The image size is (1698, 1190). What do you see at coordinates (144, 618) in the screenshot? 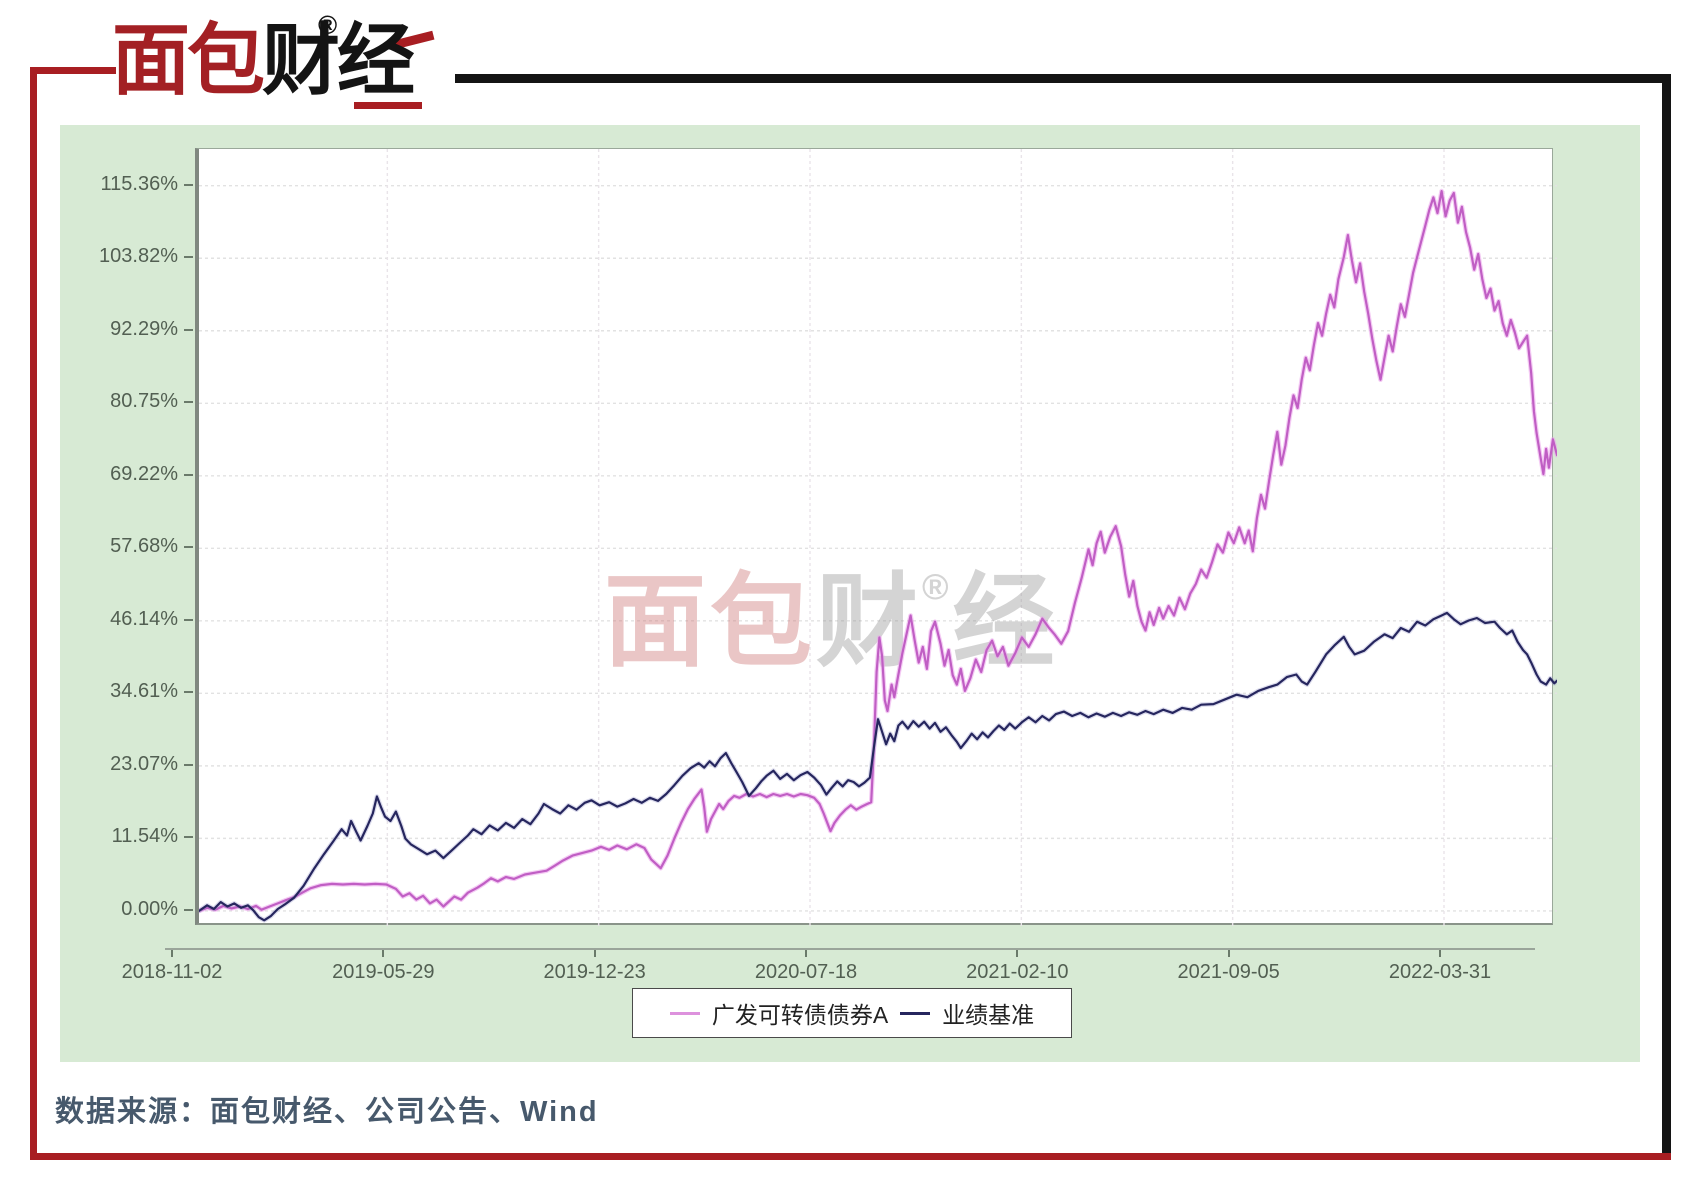
I see `y-axis-tick-label: 46.14%` at bounding box center [144, 618].